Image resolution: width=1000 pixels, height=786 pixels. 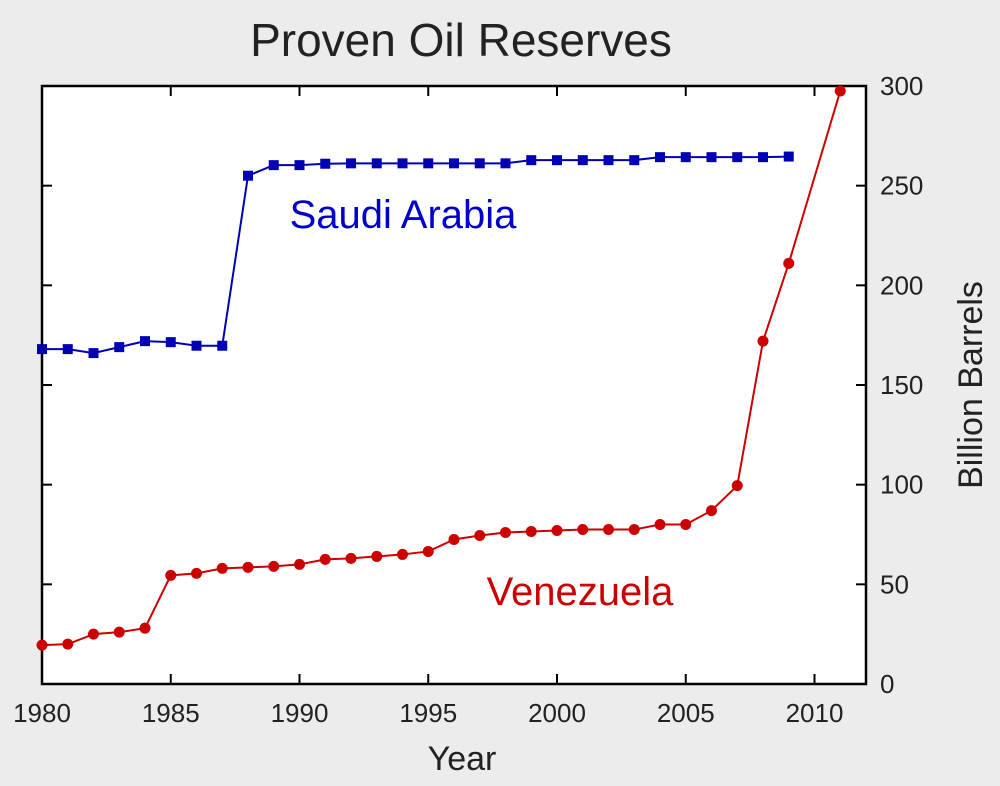 I want to click on annotation-saudi-arabia: Saudi Arabia, so click(x=404, y=215).